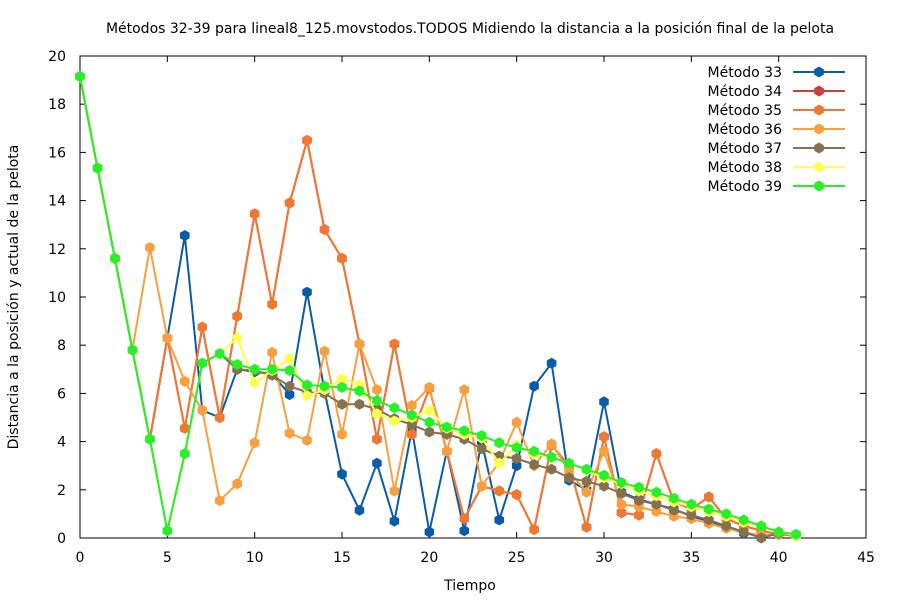 This screenshot has width=900, height=600. I want to click on y-tick-label: 18, so click(57, 105).